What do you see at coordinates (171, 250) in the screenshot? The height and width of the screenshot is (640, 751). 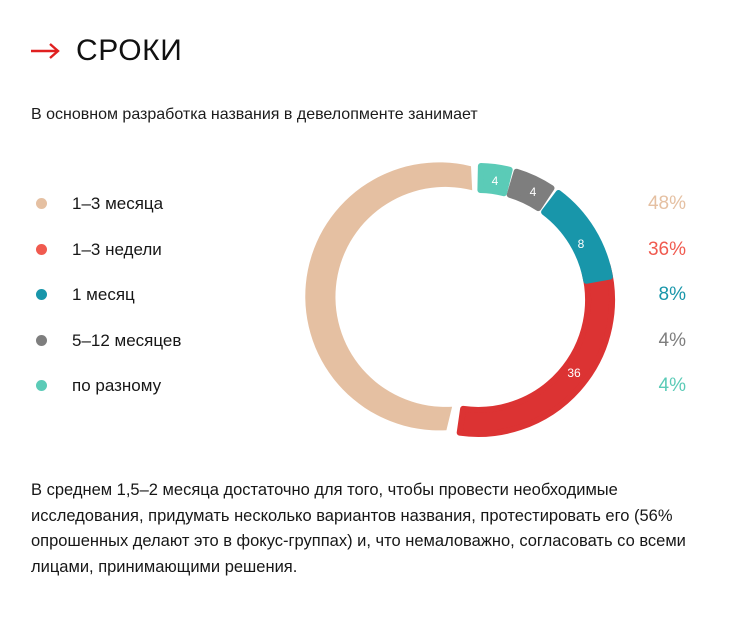 I see `legend-item-1-3-weeks: 1–3 недели` at bounding box center [171, 250].